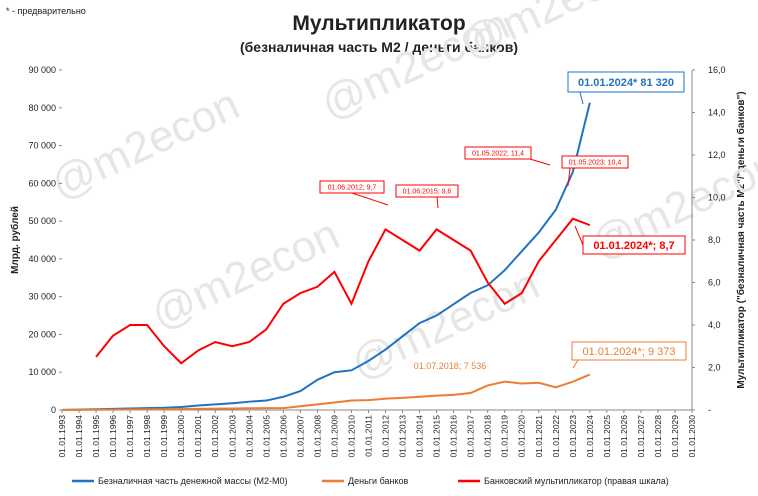 This screenshot has height=496, width=758. I want to click on x-tick-label: 01.01.1996, so click(113, 436).